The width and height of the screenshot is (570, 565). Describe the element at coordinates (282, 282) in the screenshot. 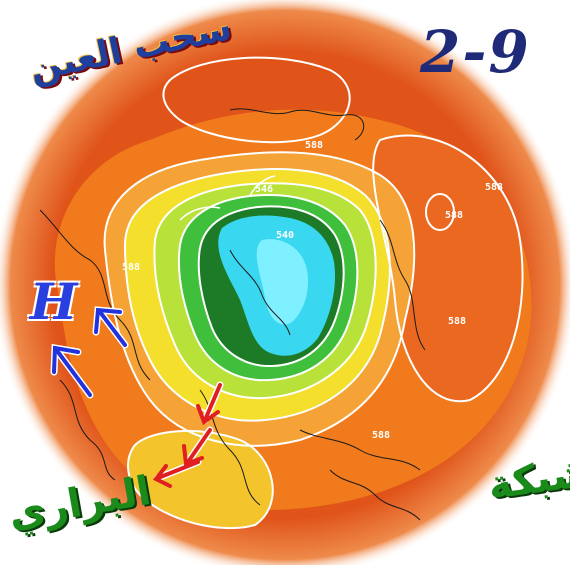

I see `light-cyan-core` at that location.